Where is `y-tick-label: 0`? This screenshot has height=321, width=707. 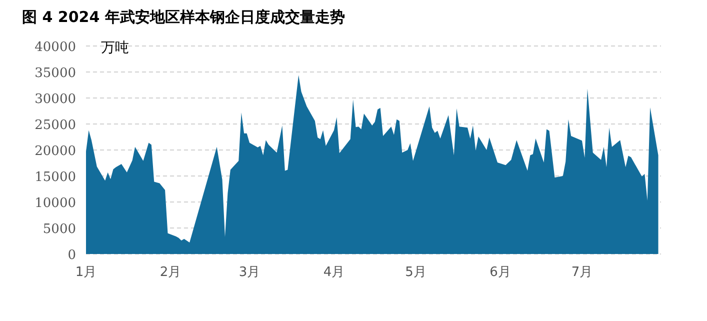 y-tick-label: 0 is located at coordinates (72, 255).